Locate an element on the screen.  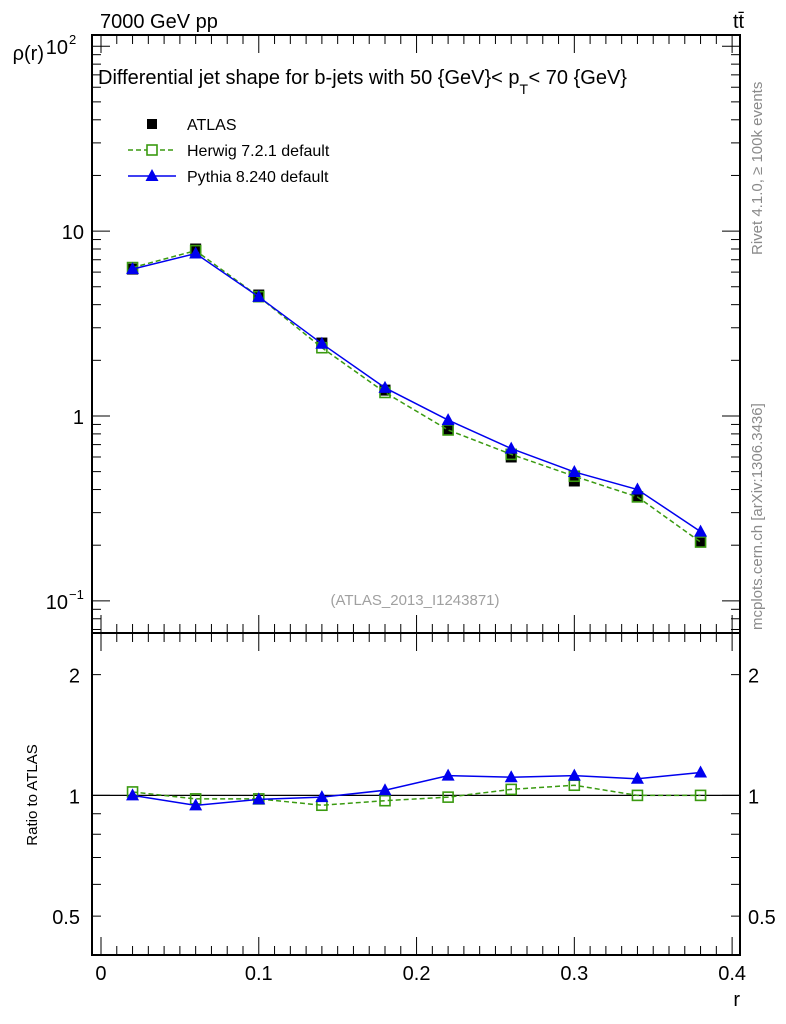
y-tick-label-right: 0.5 is located at coordinates (762, 918).